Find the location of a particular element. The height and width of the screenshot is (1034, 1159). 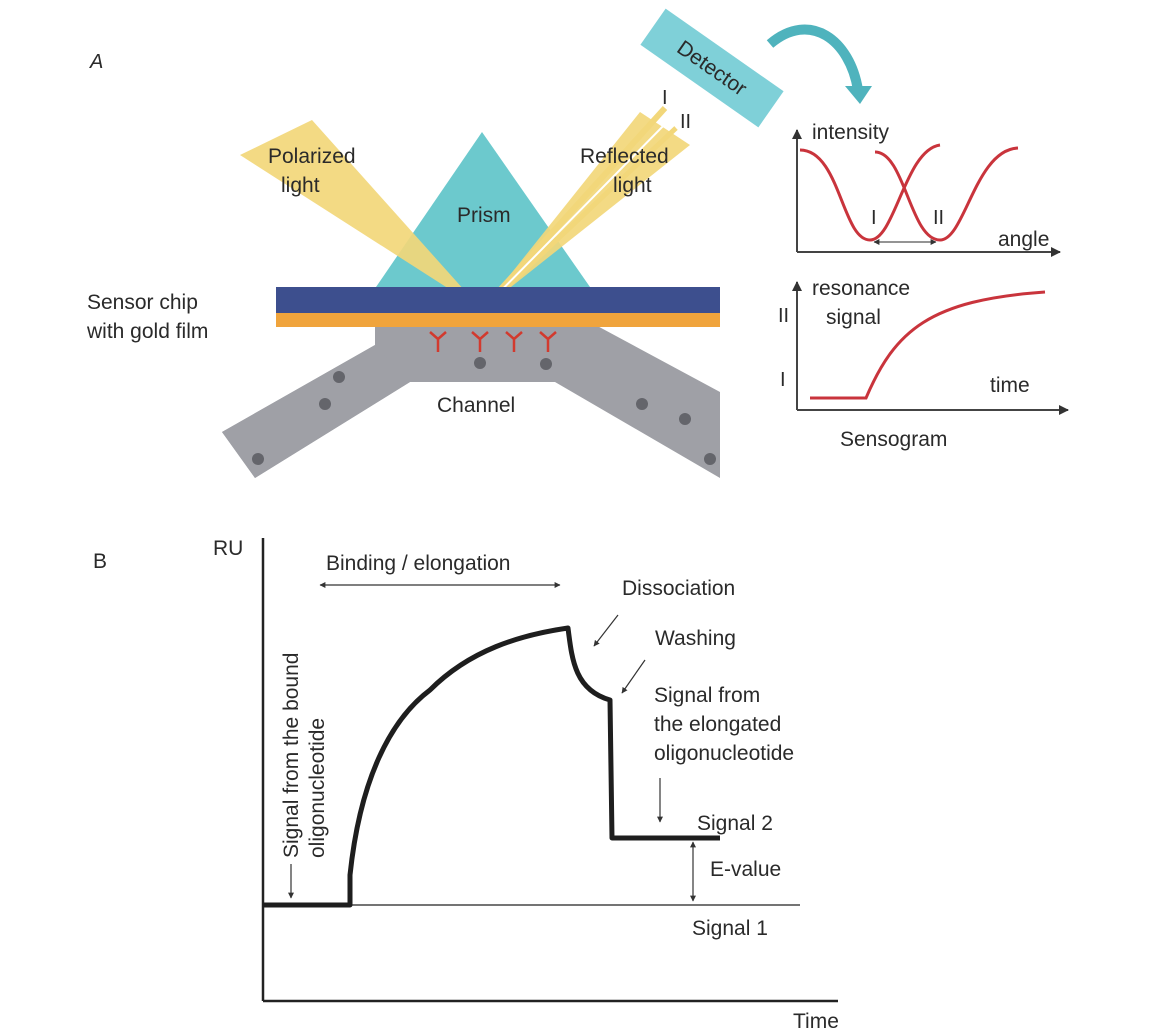

resonance-signal-label-line1: resonance is located at coordinates (861, 288).